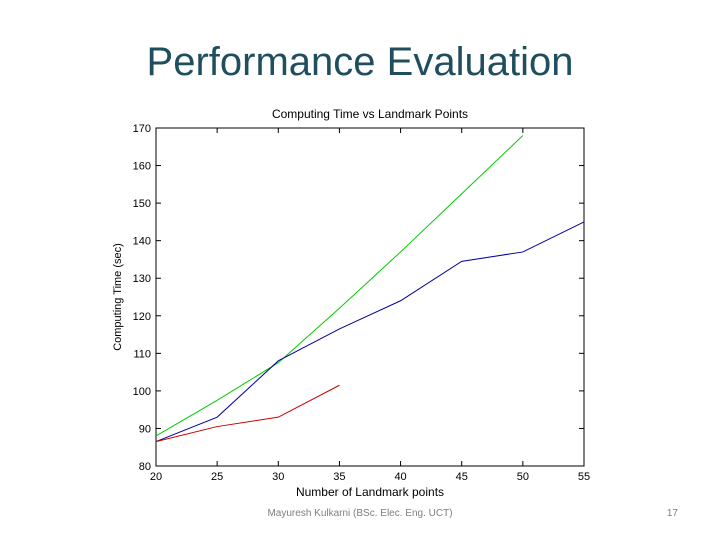  Describe the element at coordinates (339, 477) in the screenshot. I see `x-tick-label: 35` at that location.